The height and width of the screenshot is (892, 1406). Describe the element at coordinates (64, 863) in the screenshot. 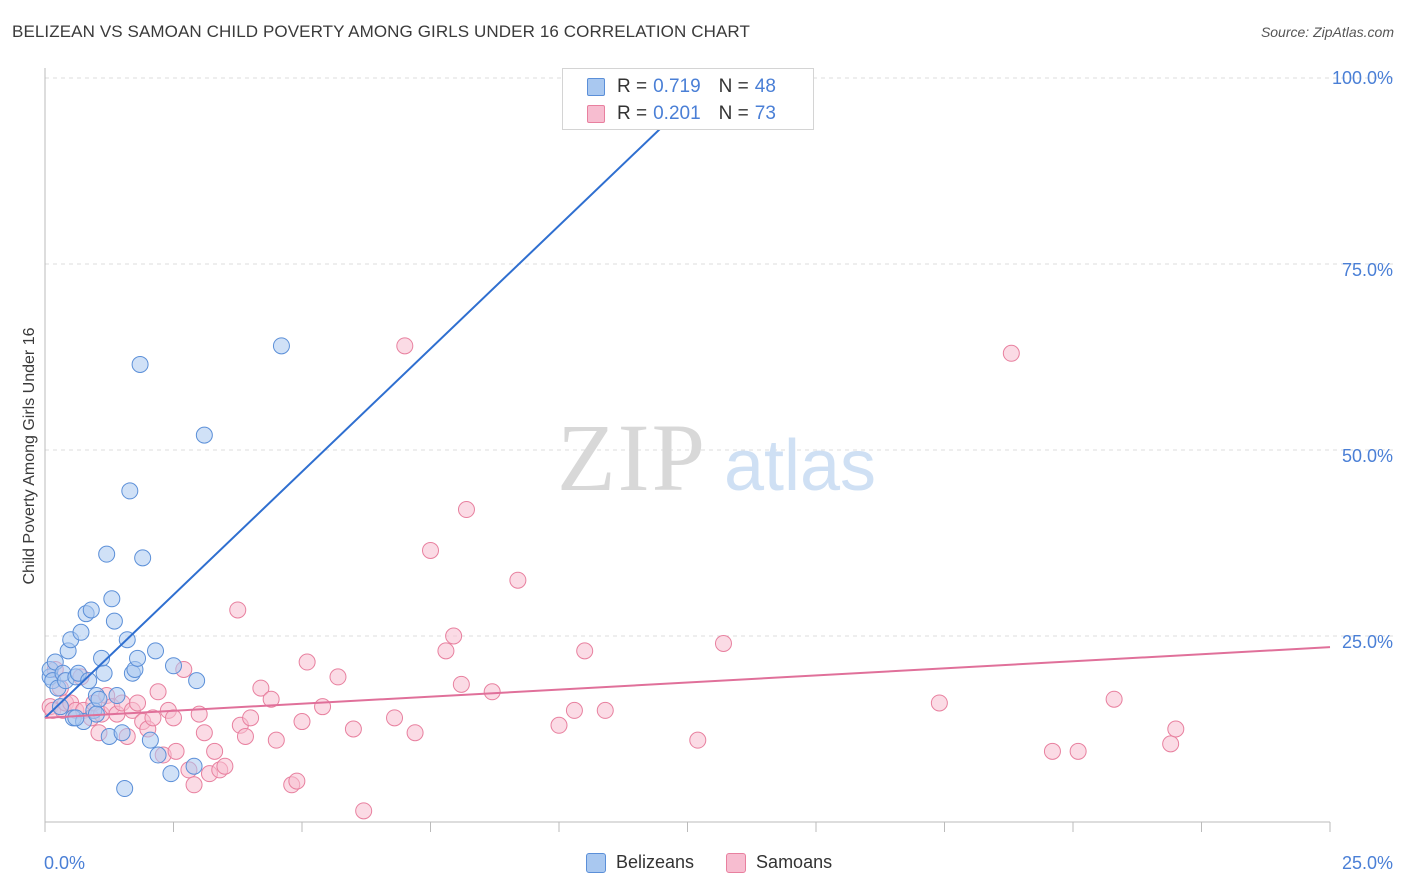

I see `x-tick-label: 0.0%` at that location.